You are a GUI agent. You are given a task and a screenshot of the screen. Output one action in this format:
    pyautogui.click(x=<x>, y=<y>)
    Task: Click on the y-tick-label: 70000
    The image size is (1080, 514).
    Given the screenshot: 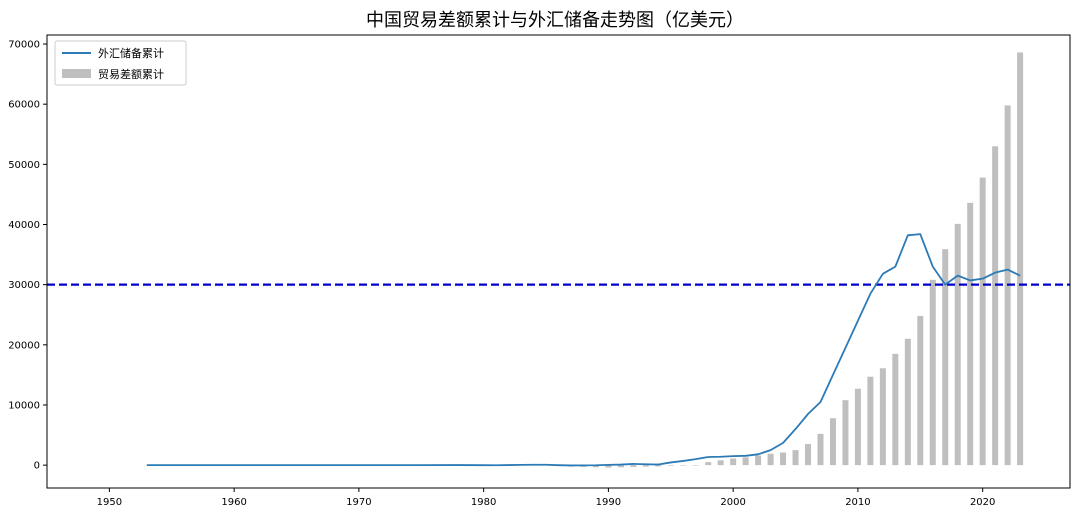 What is the action you would take?
    pyautogui.click(x=24, y=45)
    